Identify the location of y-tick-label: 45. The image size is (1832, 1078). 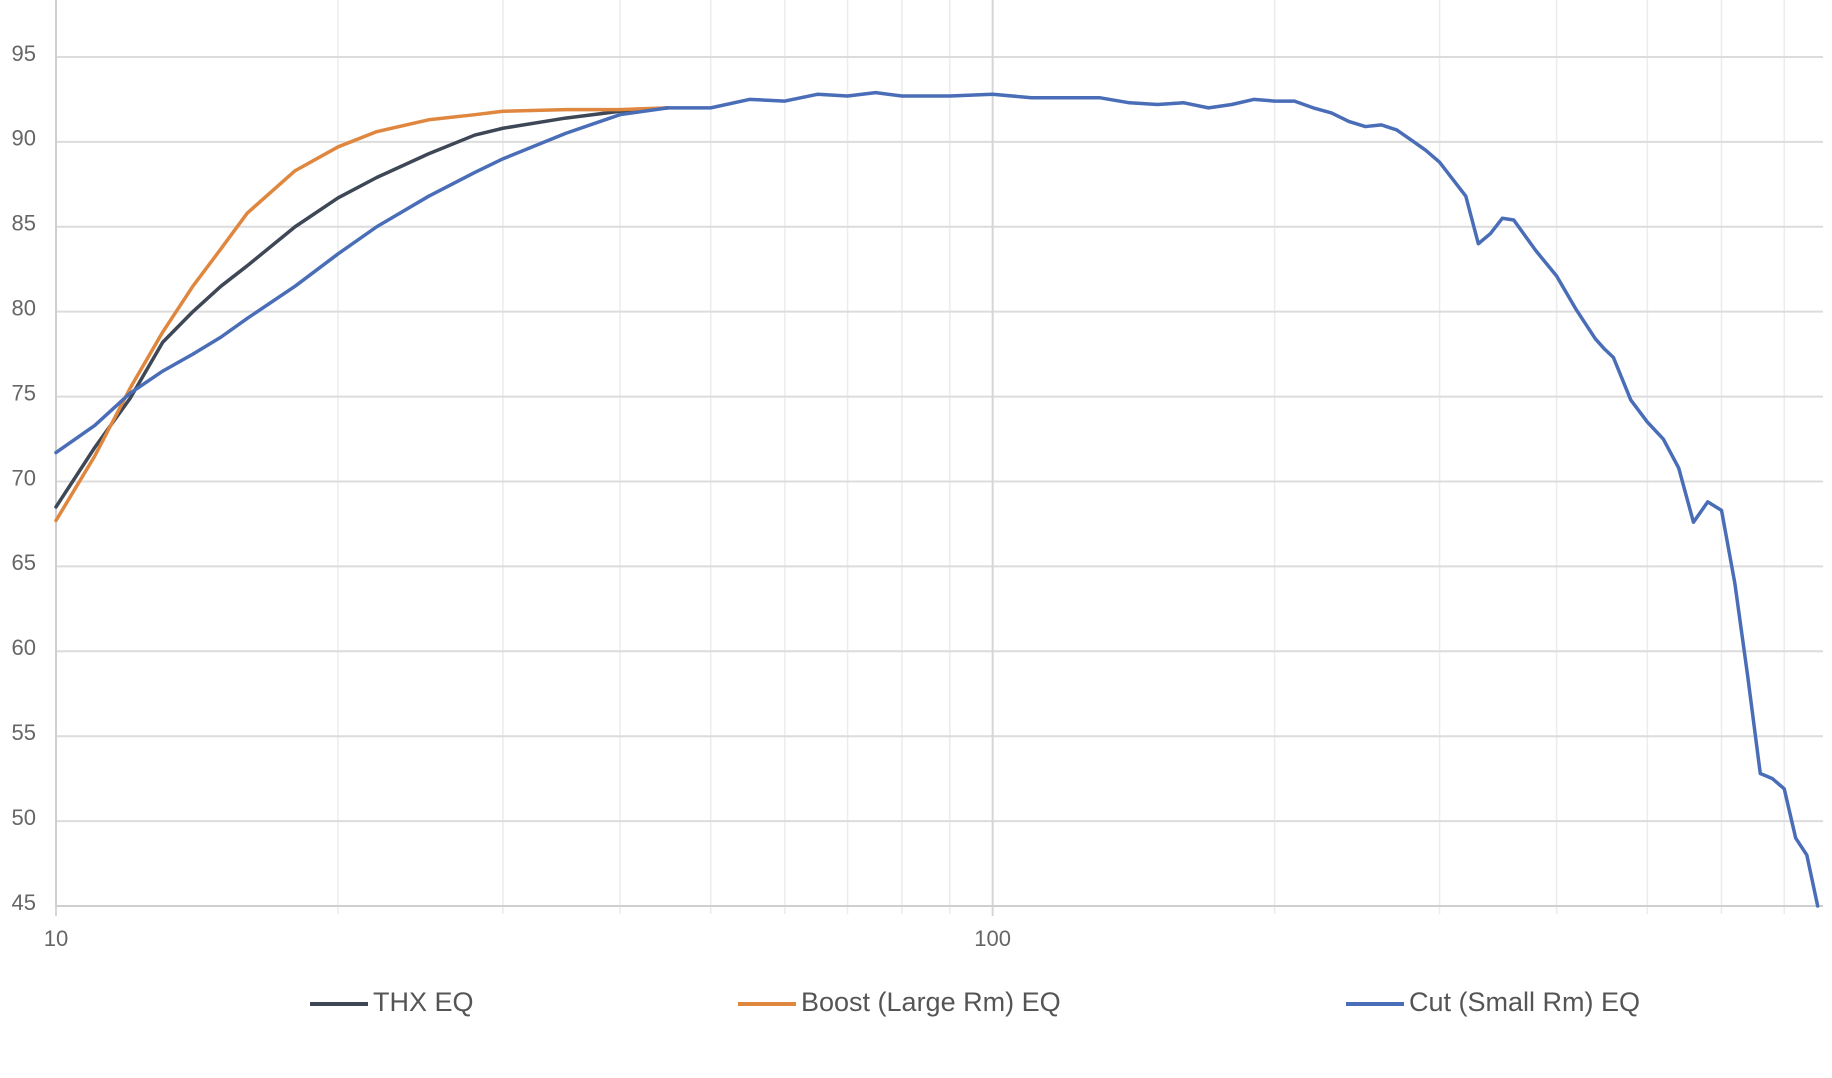
(24, 902).